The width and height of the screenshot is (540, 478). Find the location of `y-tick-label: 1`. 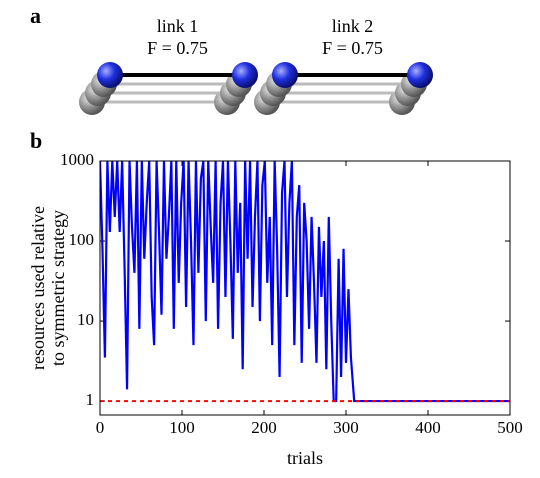

y-tick-label: 1 is located at coordinates (90, 399).